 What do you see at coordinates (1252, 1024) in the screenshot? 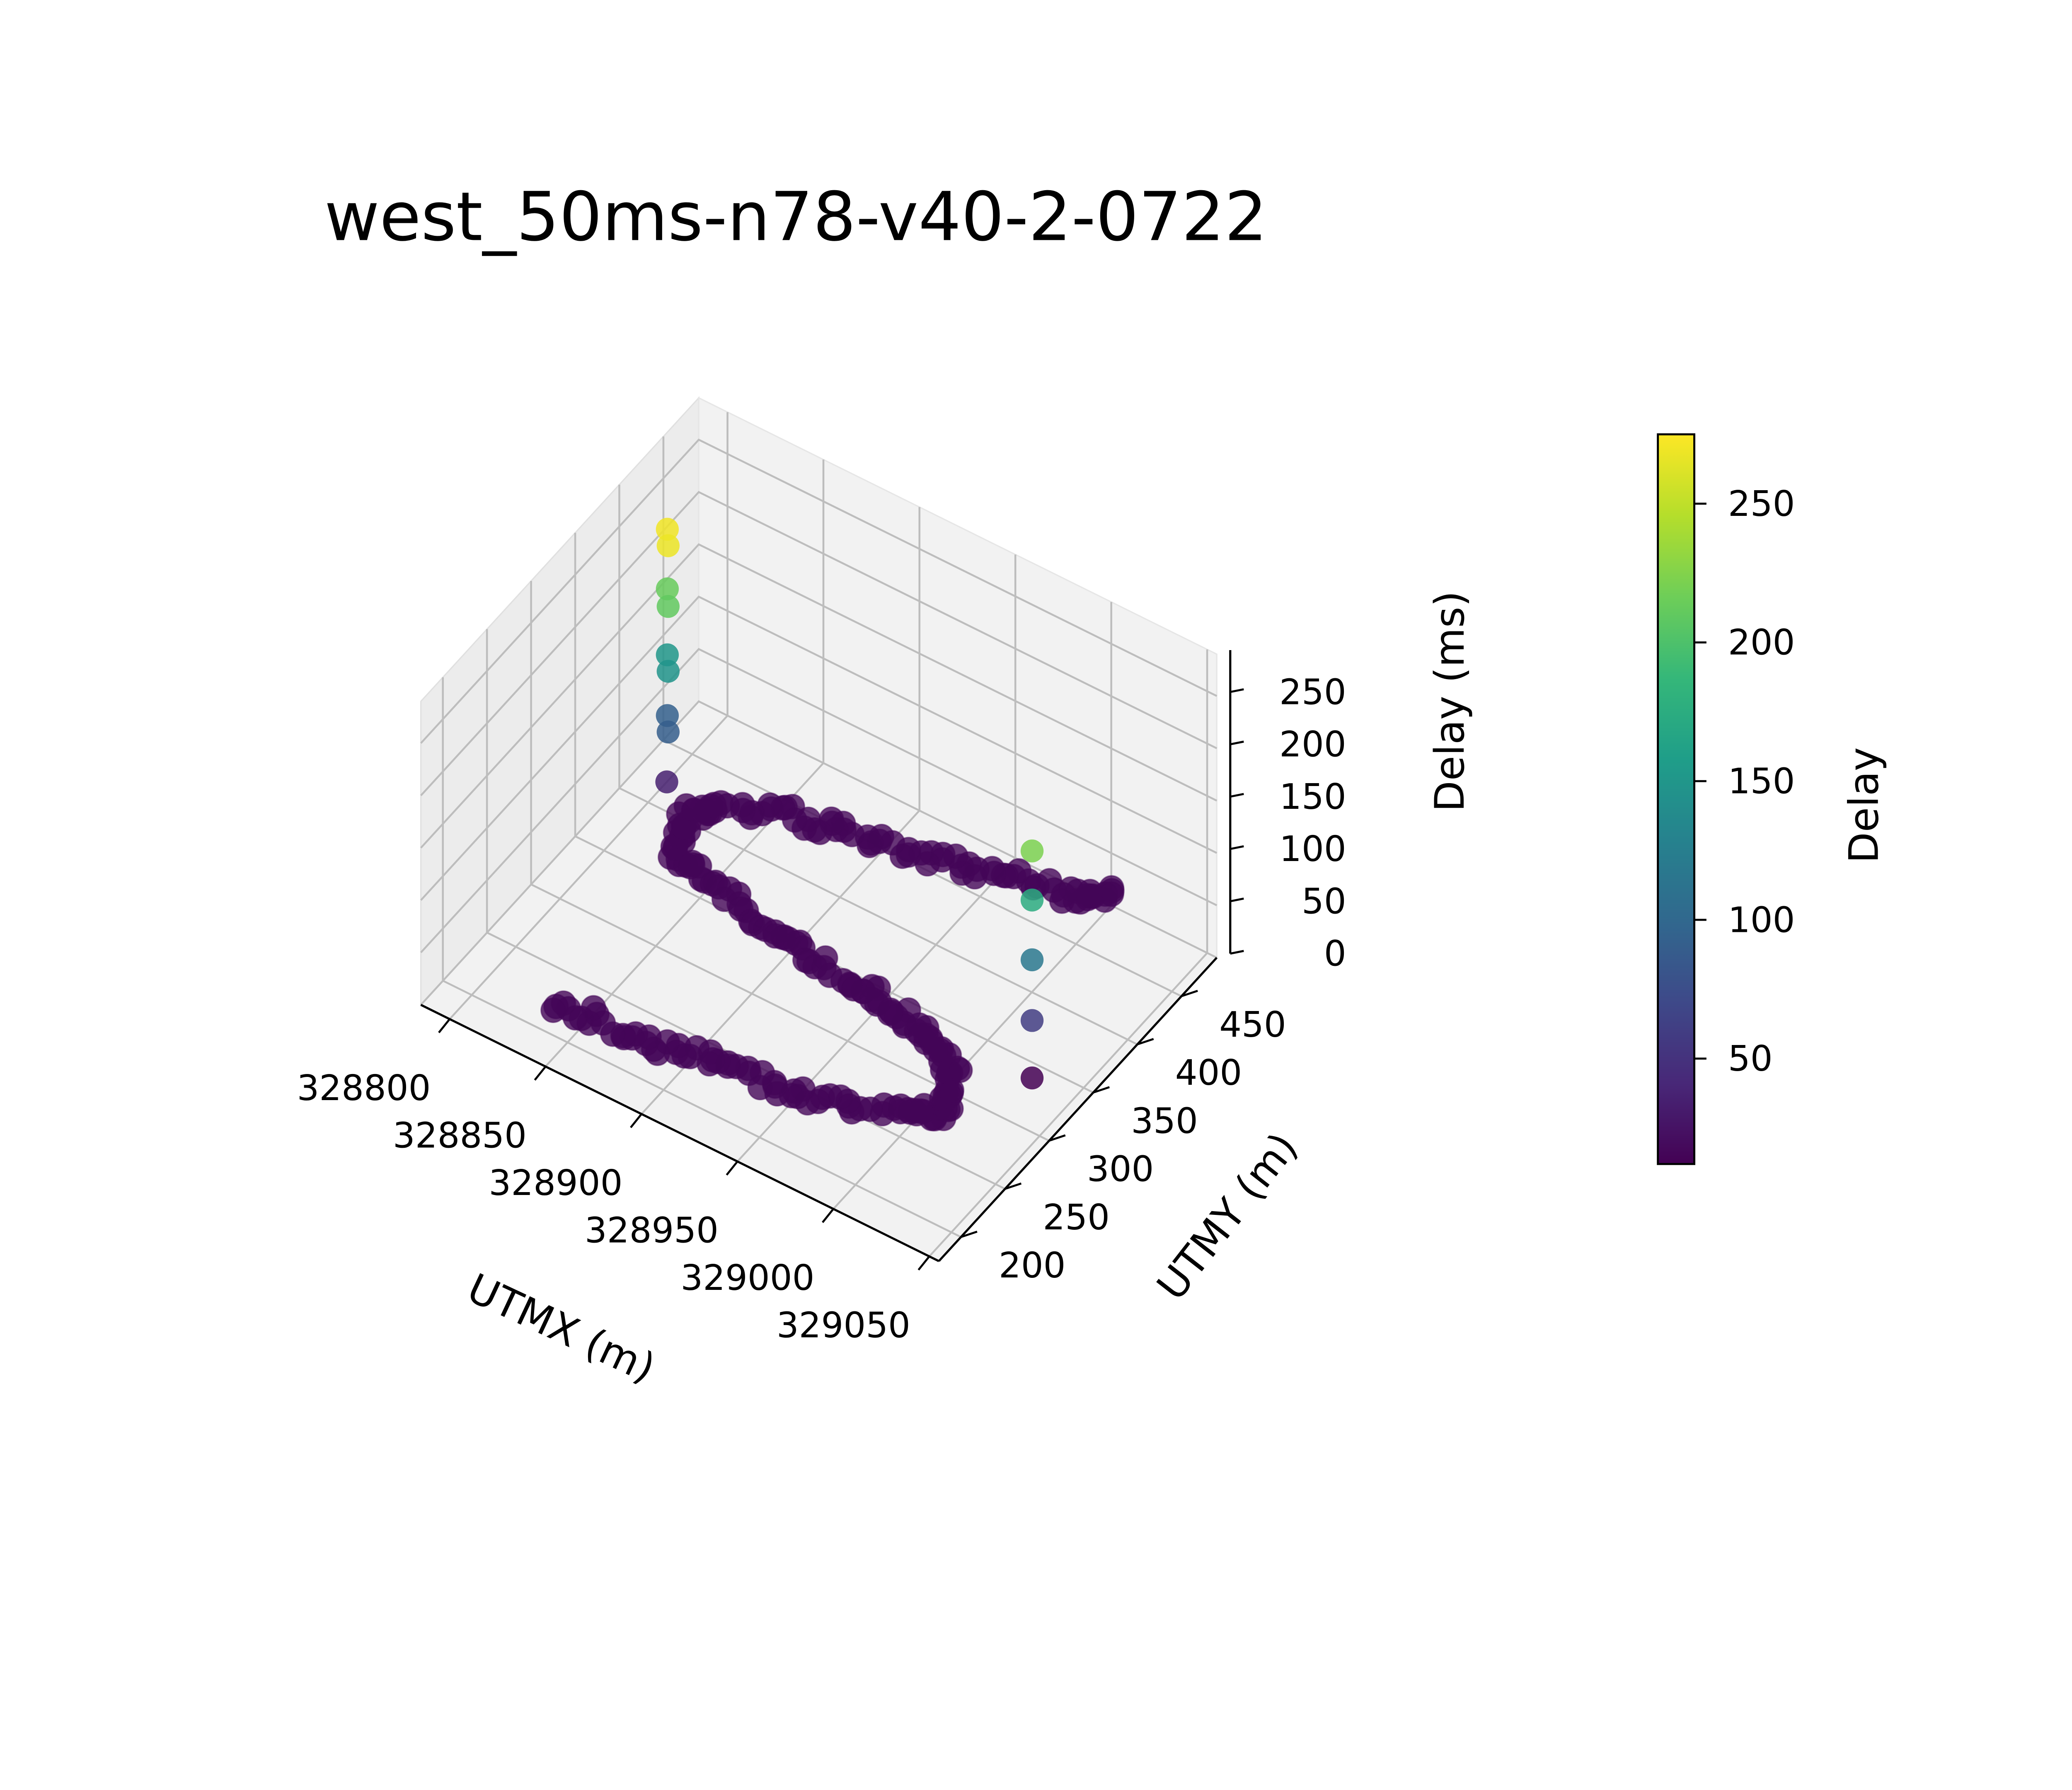
I see `y-tick-label: 450` at bounding box center [1252, 1024].